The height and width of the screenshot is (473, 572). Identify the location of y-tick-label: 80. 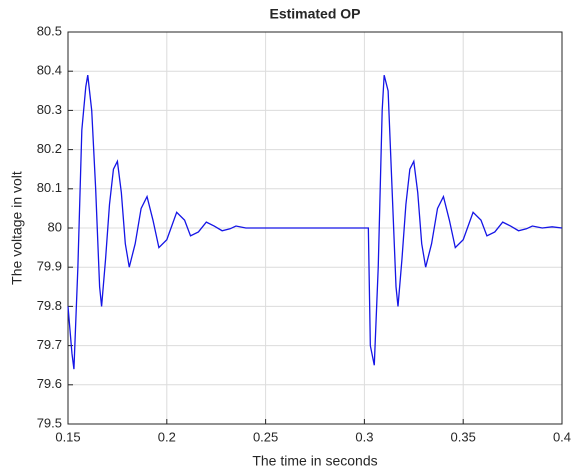
(55, 226).